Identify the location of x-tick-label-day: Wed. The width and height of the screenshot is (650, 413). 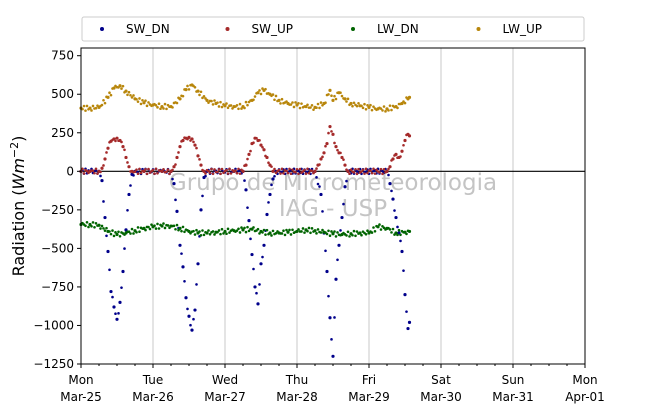
(225, 380).